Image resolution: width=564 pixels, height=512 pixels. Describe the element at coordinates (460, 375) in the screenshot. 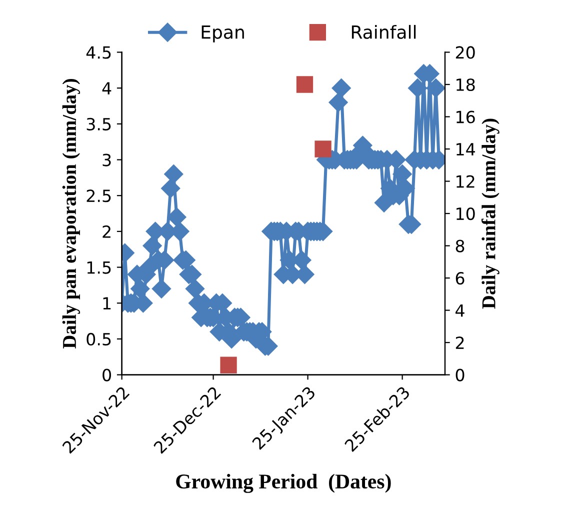

I see `y2-tick-label: 0` at that location.